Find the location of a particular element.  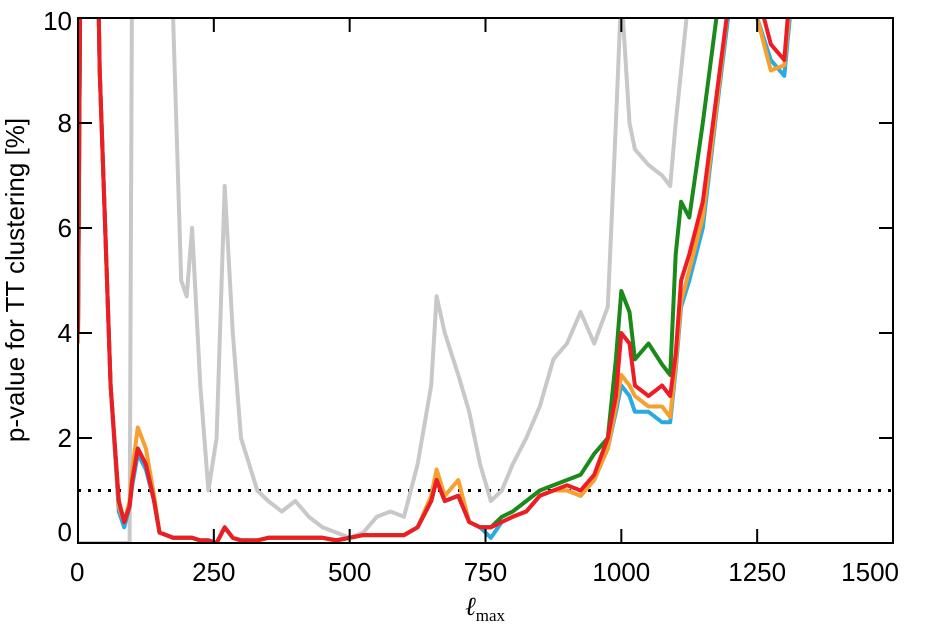

y-tick-label: 6 is located at coordinates (65, 228).